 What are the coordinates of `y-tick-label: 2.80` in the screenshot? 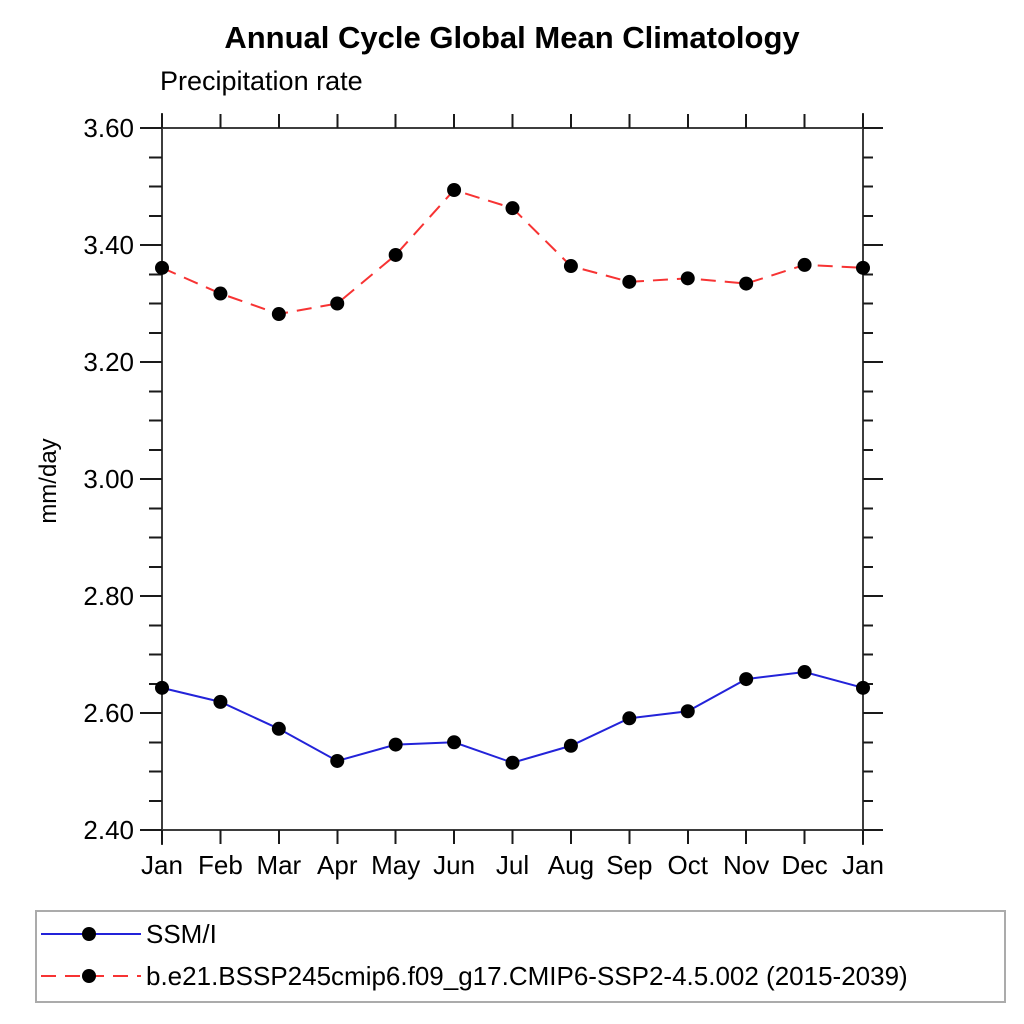 It's located at (108, 596).